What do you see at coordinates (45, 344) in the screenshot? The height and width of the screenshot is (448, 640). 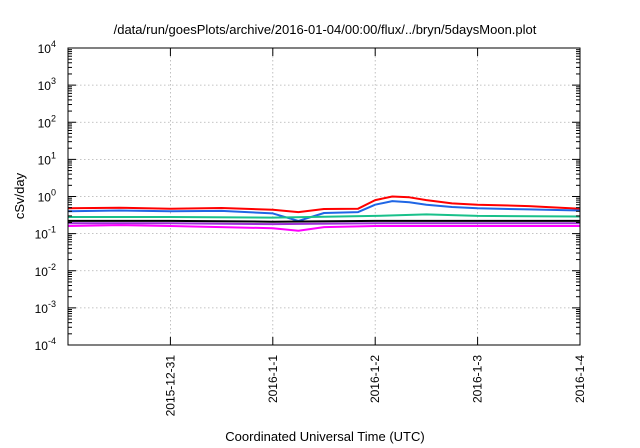 I see `y-tick-label: 10⁻⁴` at bounding box center [45, 344].